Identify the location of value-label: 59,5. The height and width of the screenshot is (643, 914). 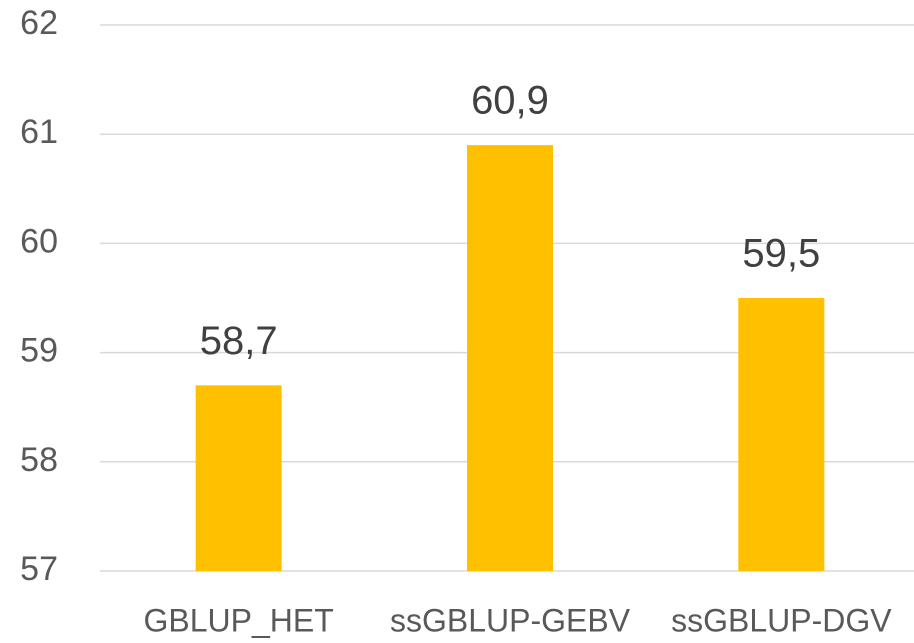
(781, 254).